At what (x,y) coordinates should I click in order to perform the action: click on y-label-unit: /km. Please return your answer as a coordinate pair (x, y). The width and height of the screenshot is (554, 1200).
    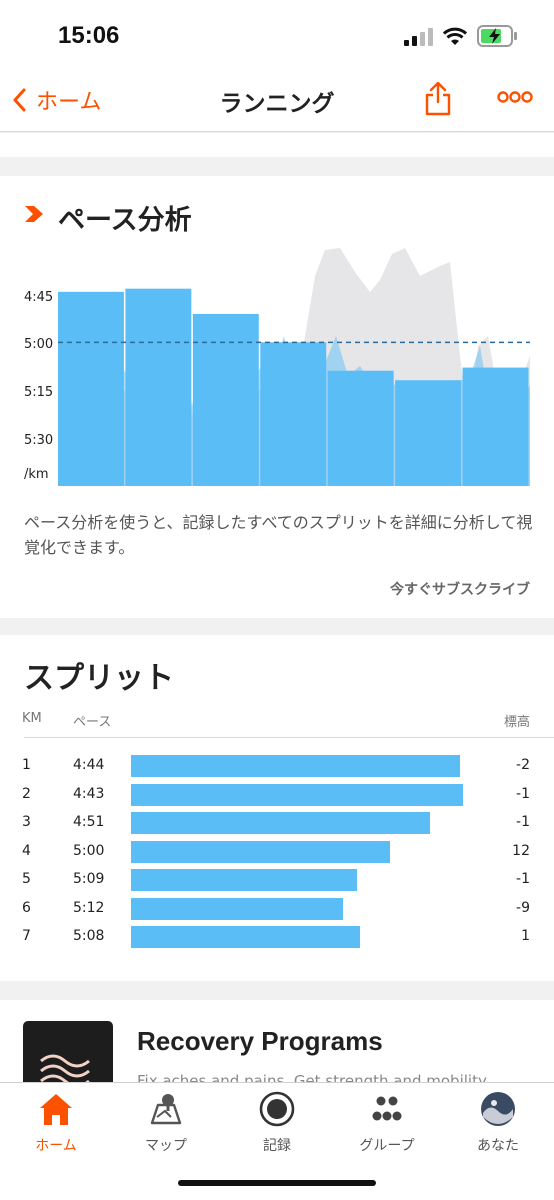
    Looking at the image, I should click on (36, 474).